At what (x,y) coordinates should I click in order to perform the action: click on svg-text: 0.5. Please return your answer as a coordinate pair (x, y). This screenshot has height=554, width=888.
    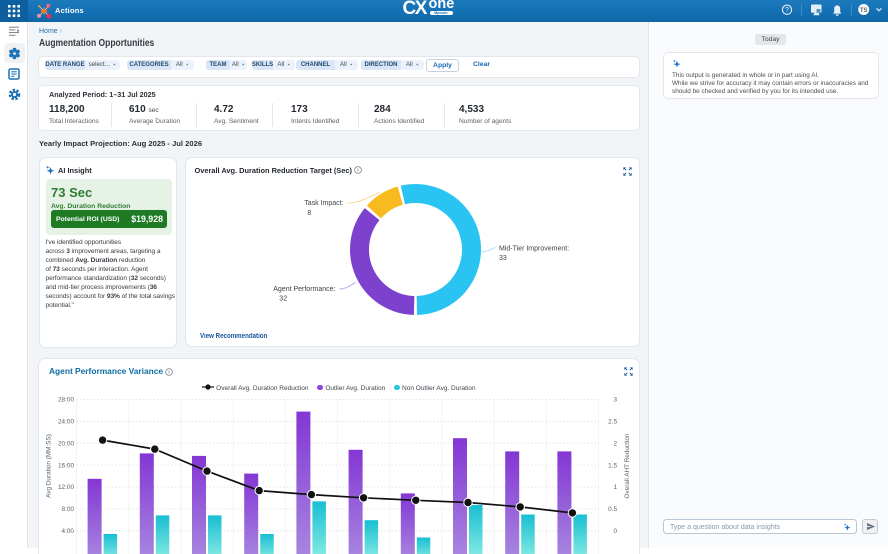
    Looking at the image, I should click on (612, 509).